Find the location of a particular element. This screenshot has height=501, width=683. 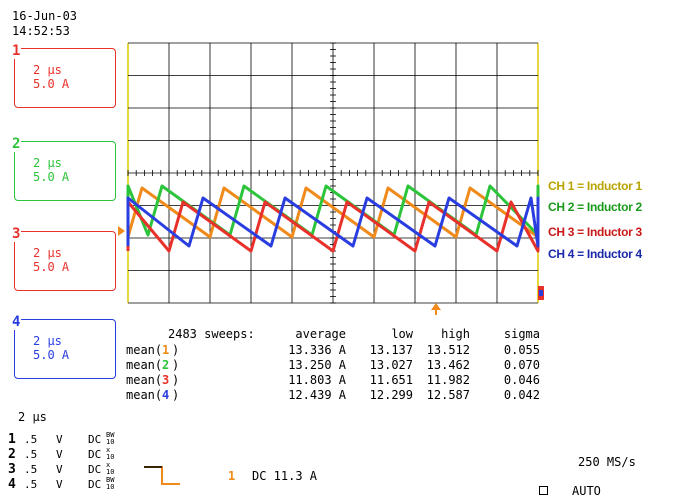

footer-channel-number: 1 is located at coordinates (12, 439).